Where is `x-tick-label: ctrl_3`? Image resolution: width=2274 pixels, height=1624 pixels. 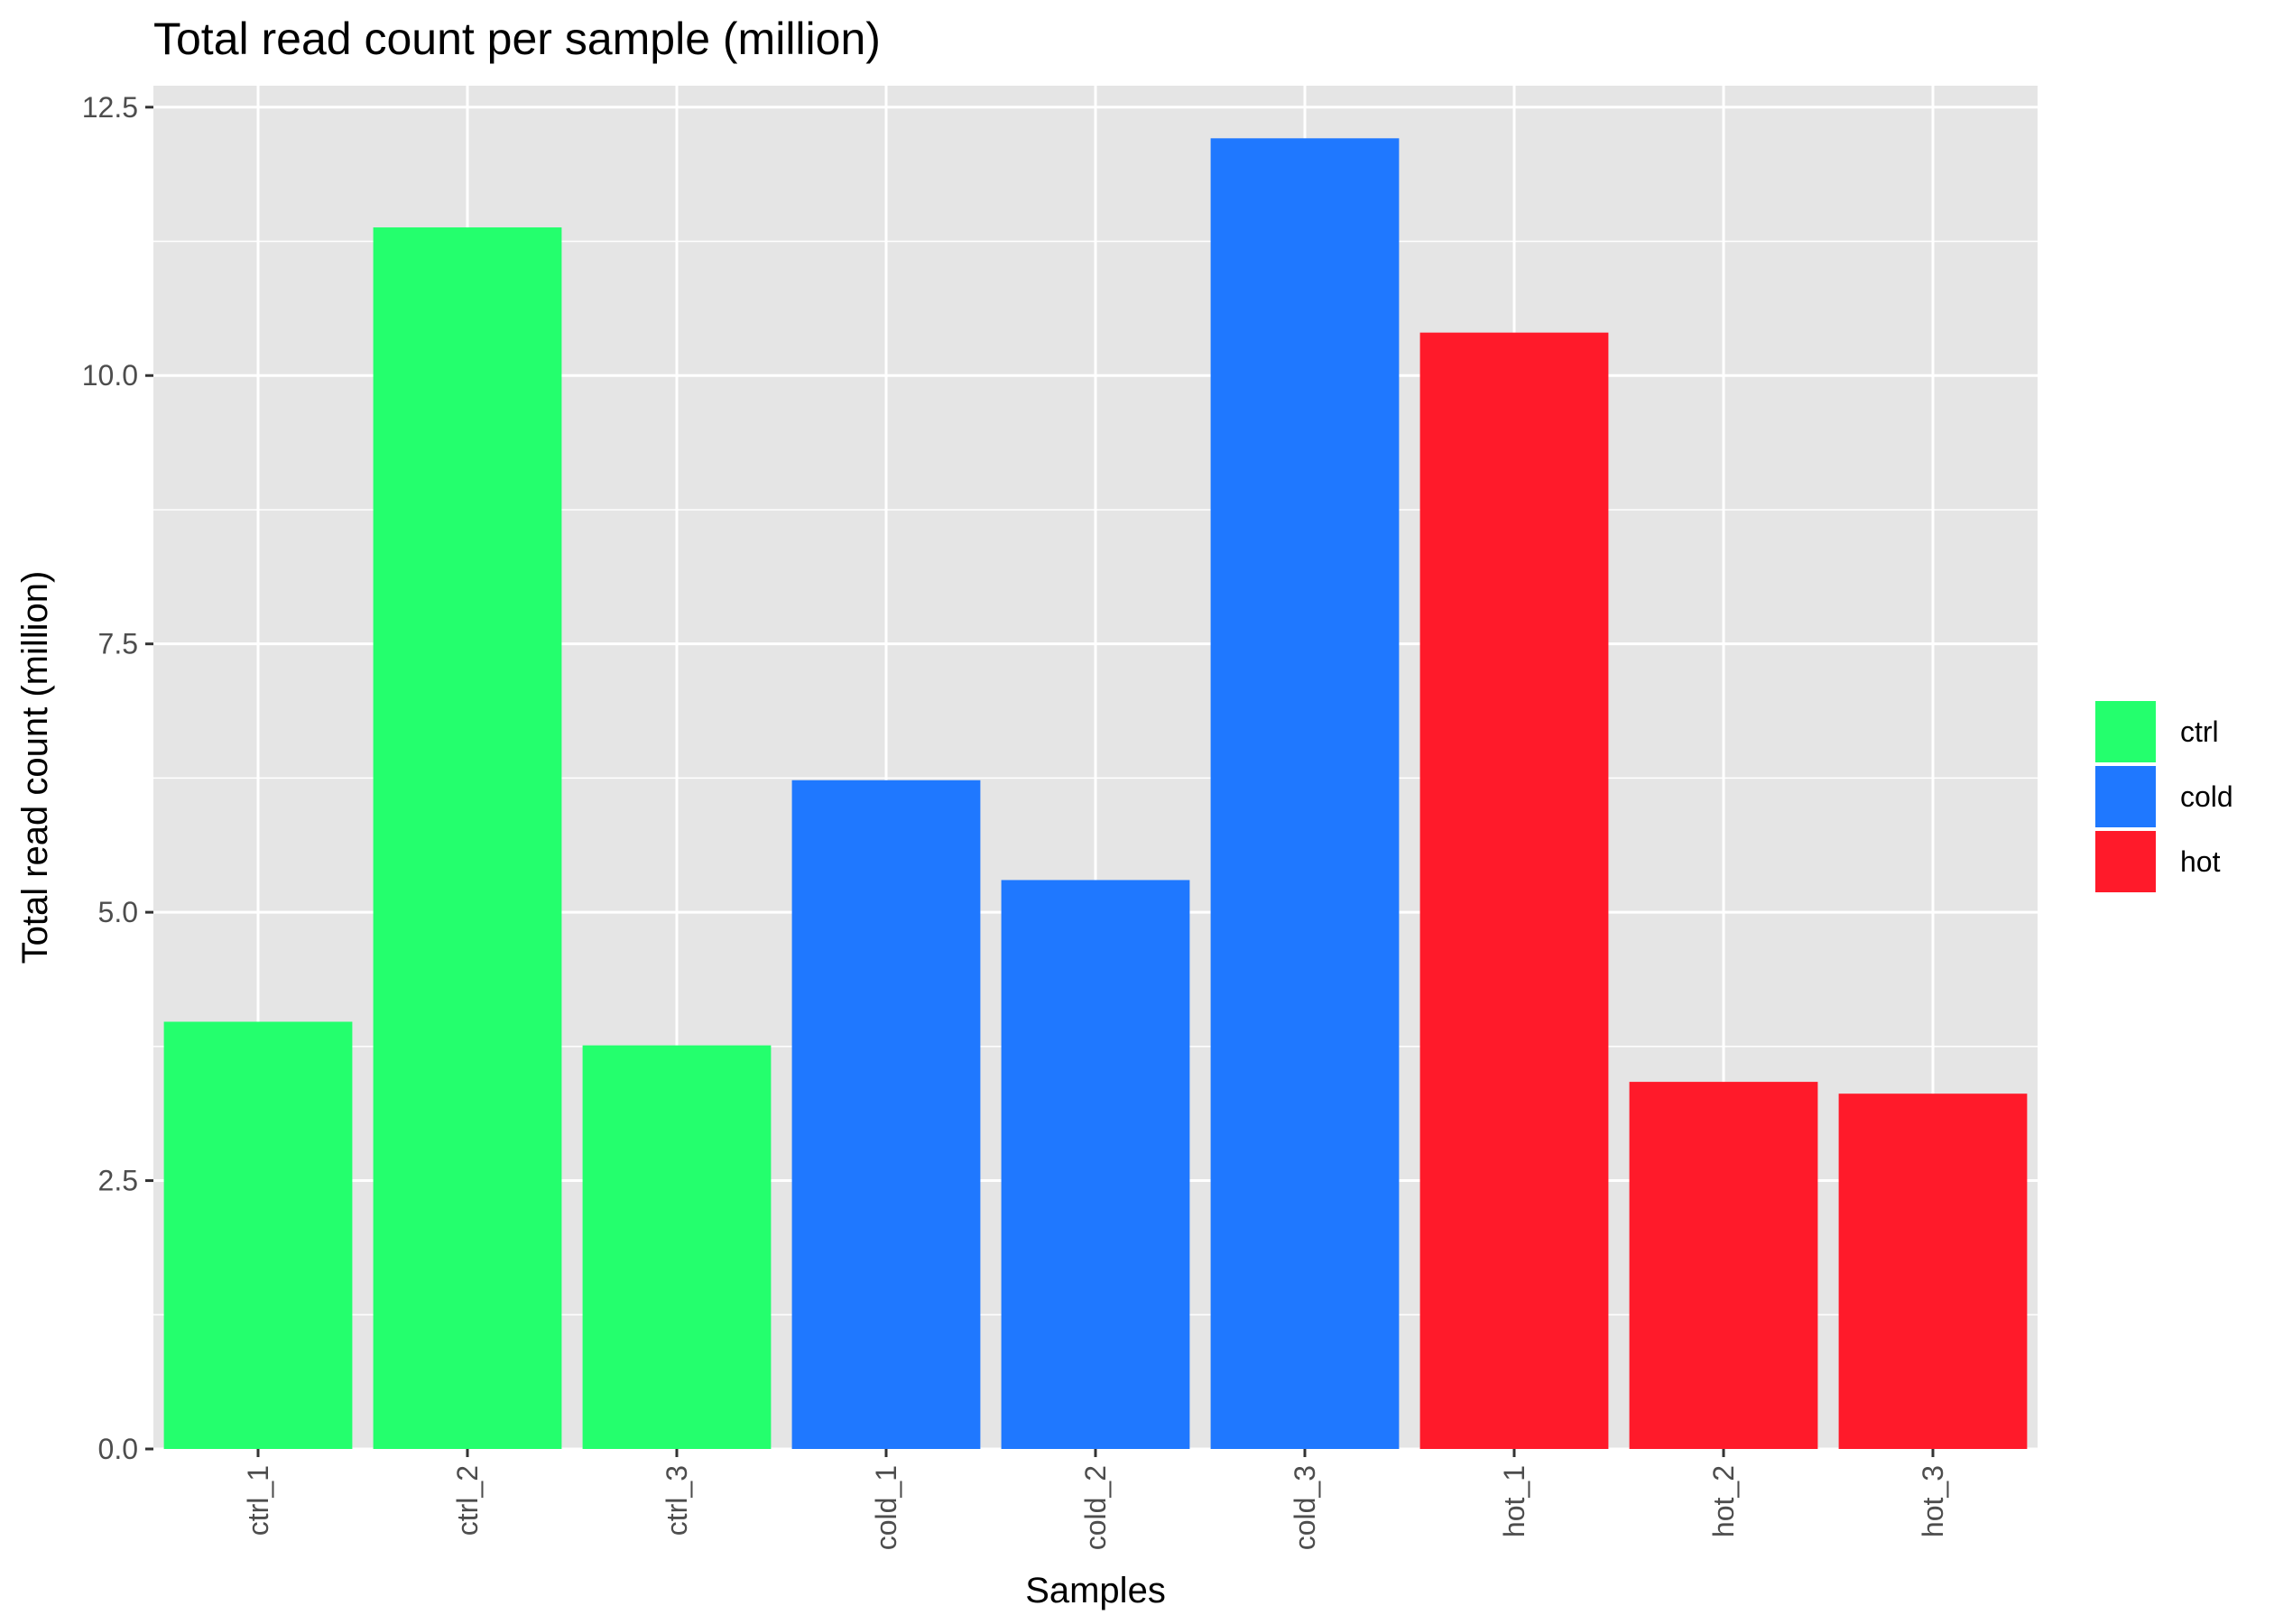
x-tick-label: ctrl_3 is located at coordinates (677, 1501).